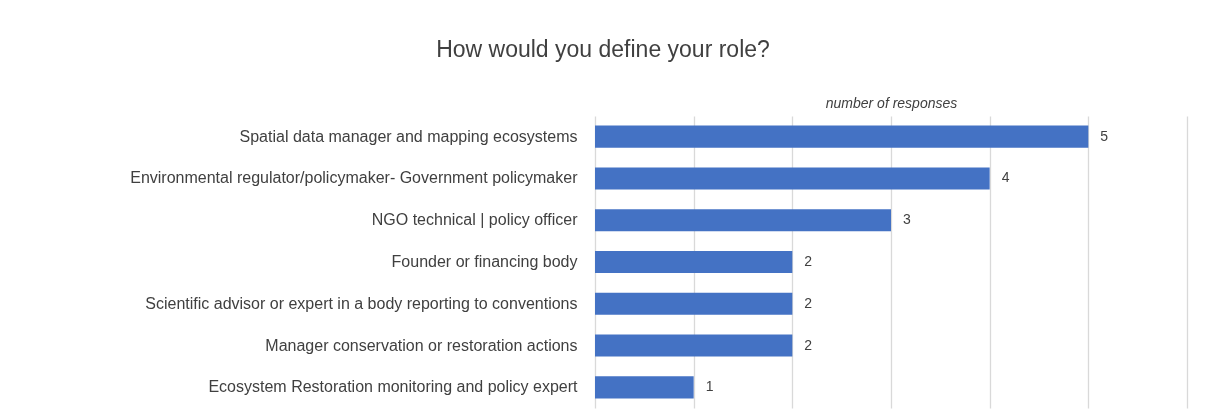 Image resolution: width=1206 pixels, height=420 pixels. I want to click on x-axis-title: number of responses, so click(891, 102).